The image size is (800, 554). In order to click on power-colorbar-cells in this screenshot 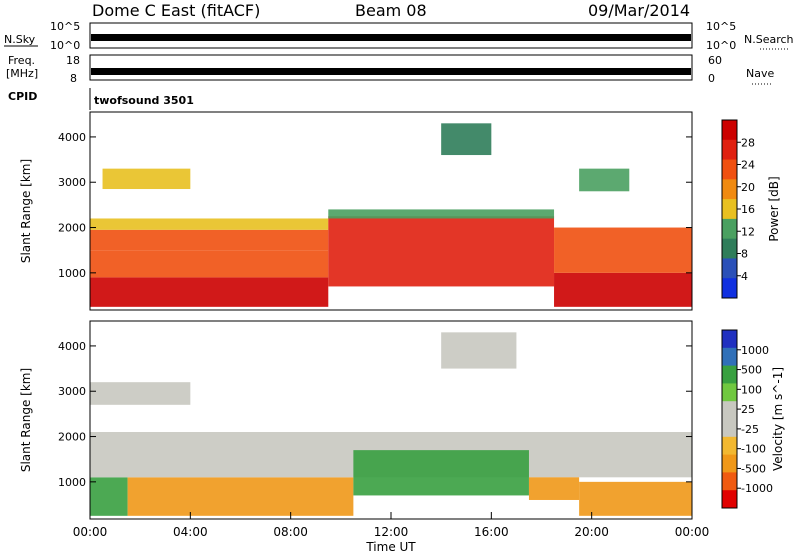, I will do `click(729, 209)`.